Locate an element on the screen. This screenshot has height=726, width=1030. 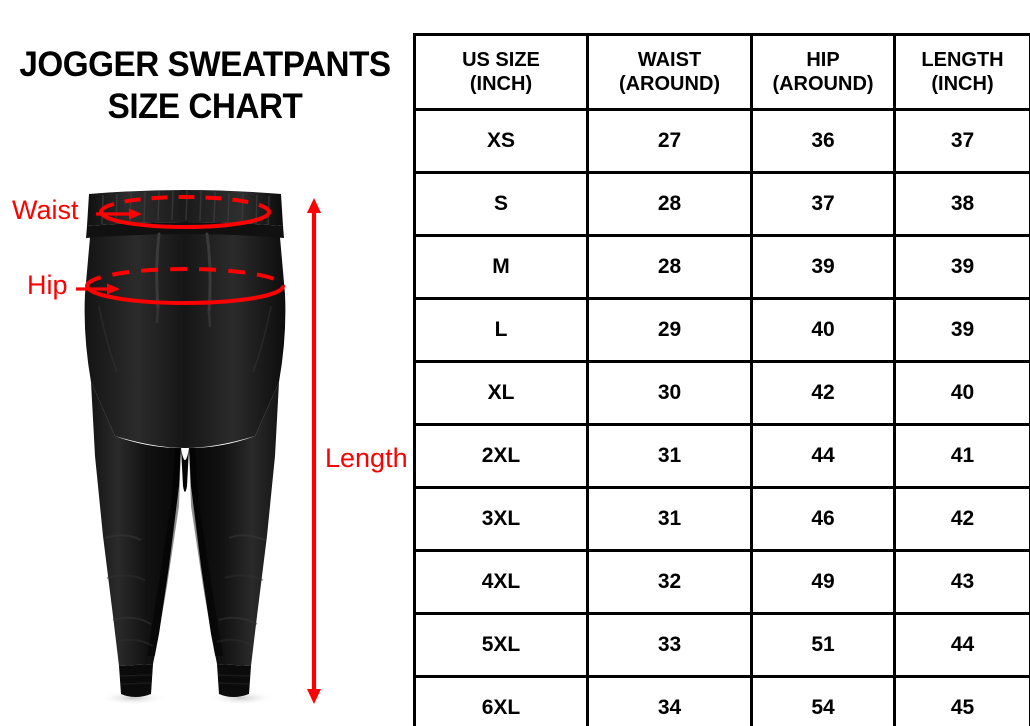
cell-size: 6XL is located at coordinates (501, 700).